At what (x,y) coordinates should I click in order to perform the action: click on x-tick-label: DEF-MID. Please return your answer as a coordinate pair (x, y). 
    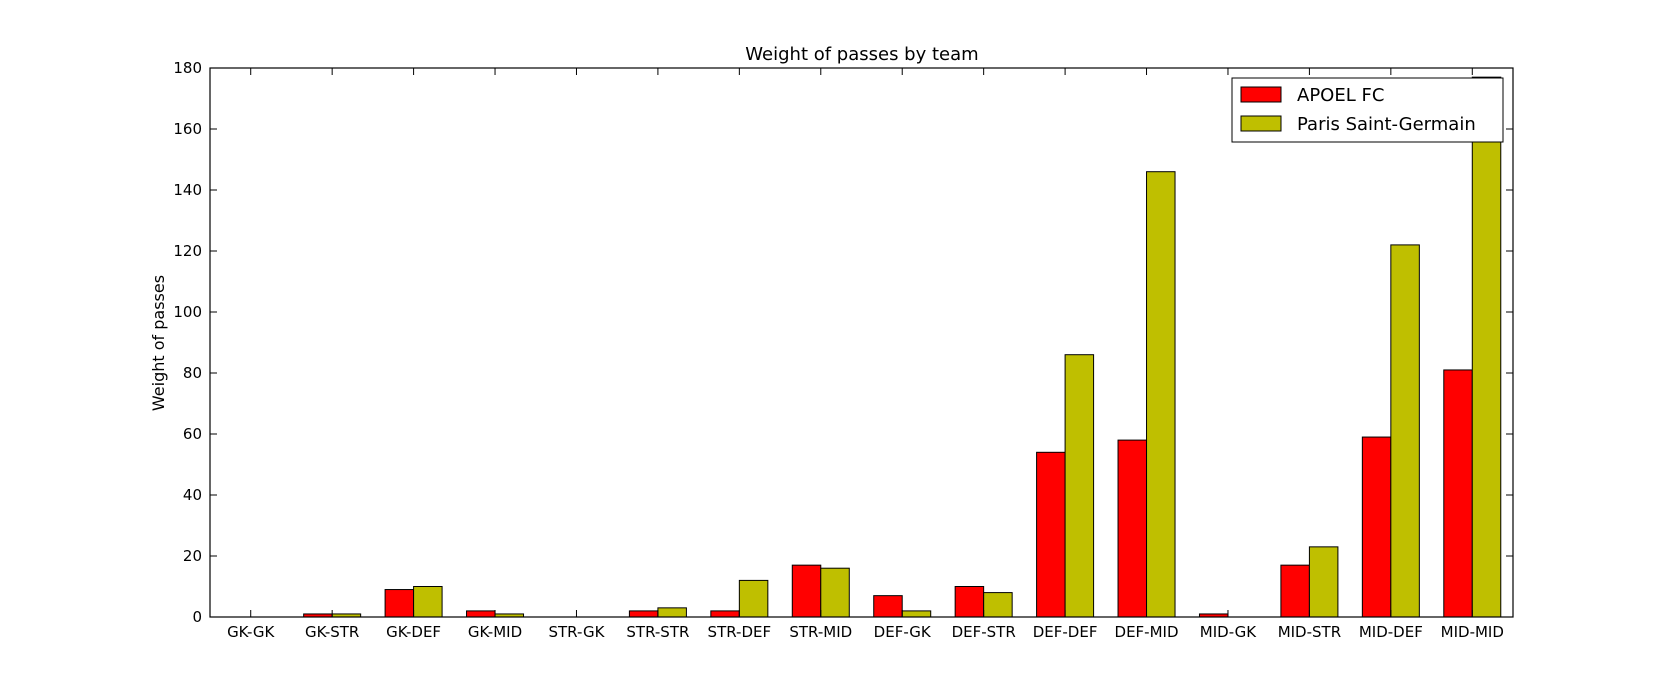
    Looking at the image, I should click on (1147, 632).